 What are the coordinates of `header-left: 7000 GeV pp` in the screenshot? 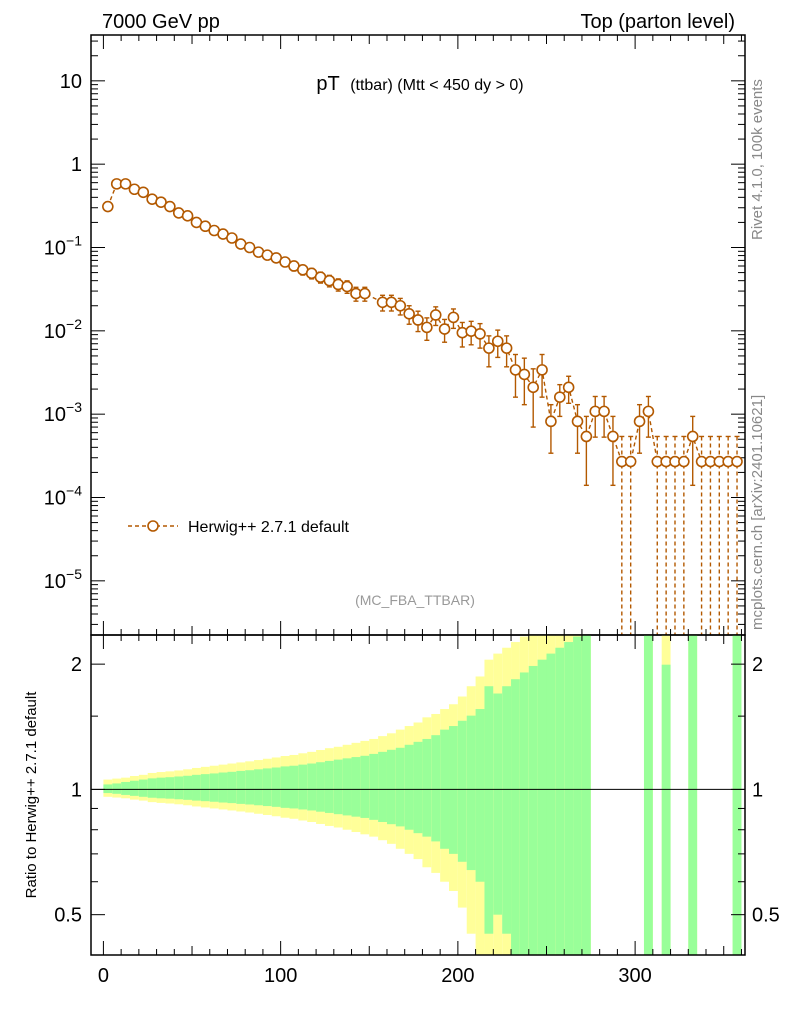 It's located at (161, 22).